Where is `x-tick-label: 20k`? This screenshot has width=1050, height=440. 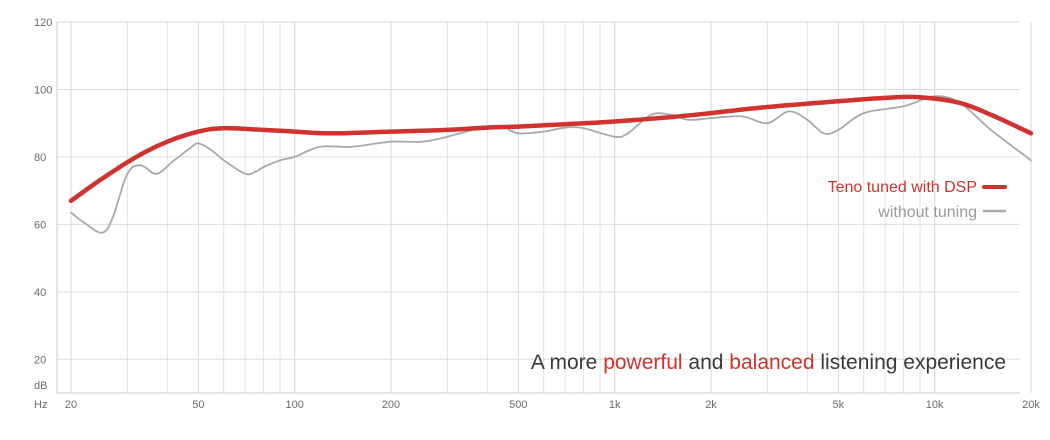
x-tick-label: 20k is located at coordinates (1031, 405).